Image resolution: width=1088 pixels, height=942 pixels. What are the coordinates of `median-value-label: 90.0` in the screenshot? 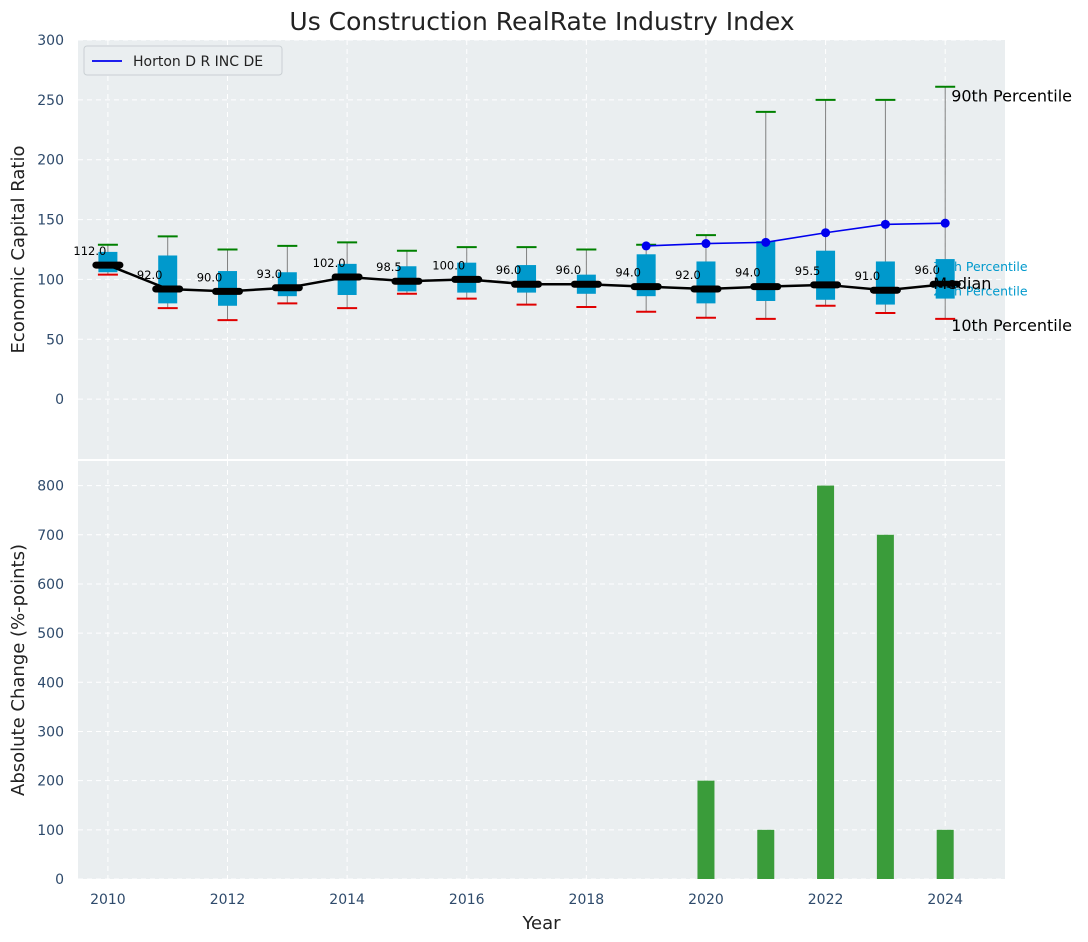 It's located at (210, 277).